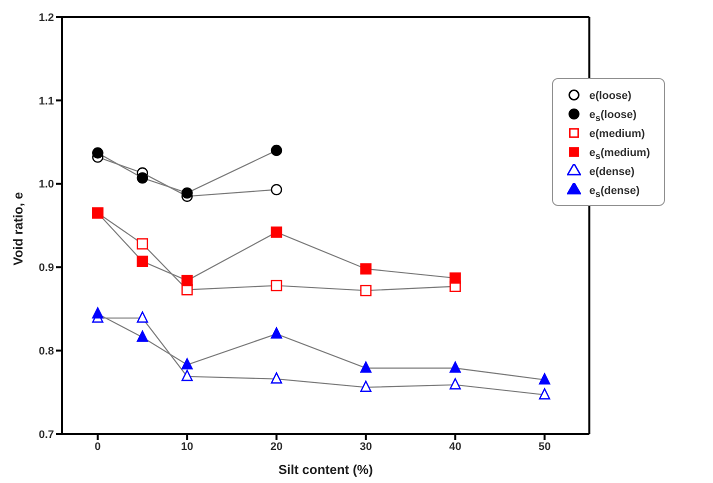 Image resolution: width=713 pixels, height=483 pixels. Describe the element at coordinates (18, 229) in the screenshot. I see `y-axis-title: Void ratio, e` at that location.